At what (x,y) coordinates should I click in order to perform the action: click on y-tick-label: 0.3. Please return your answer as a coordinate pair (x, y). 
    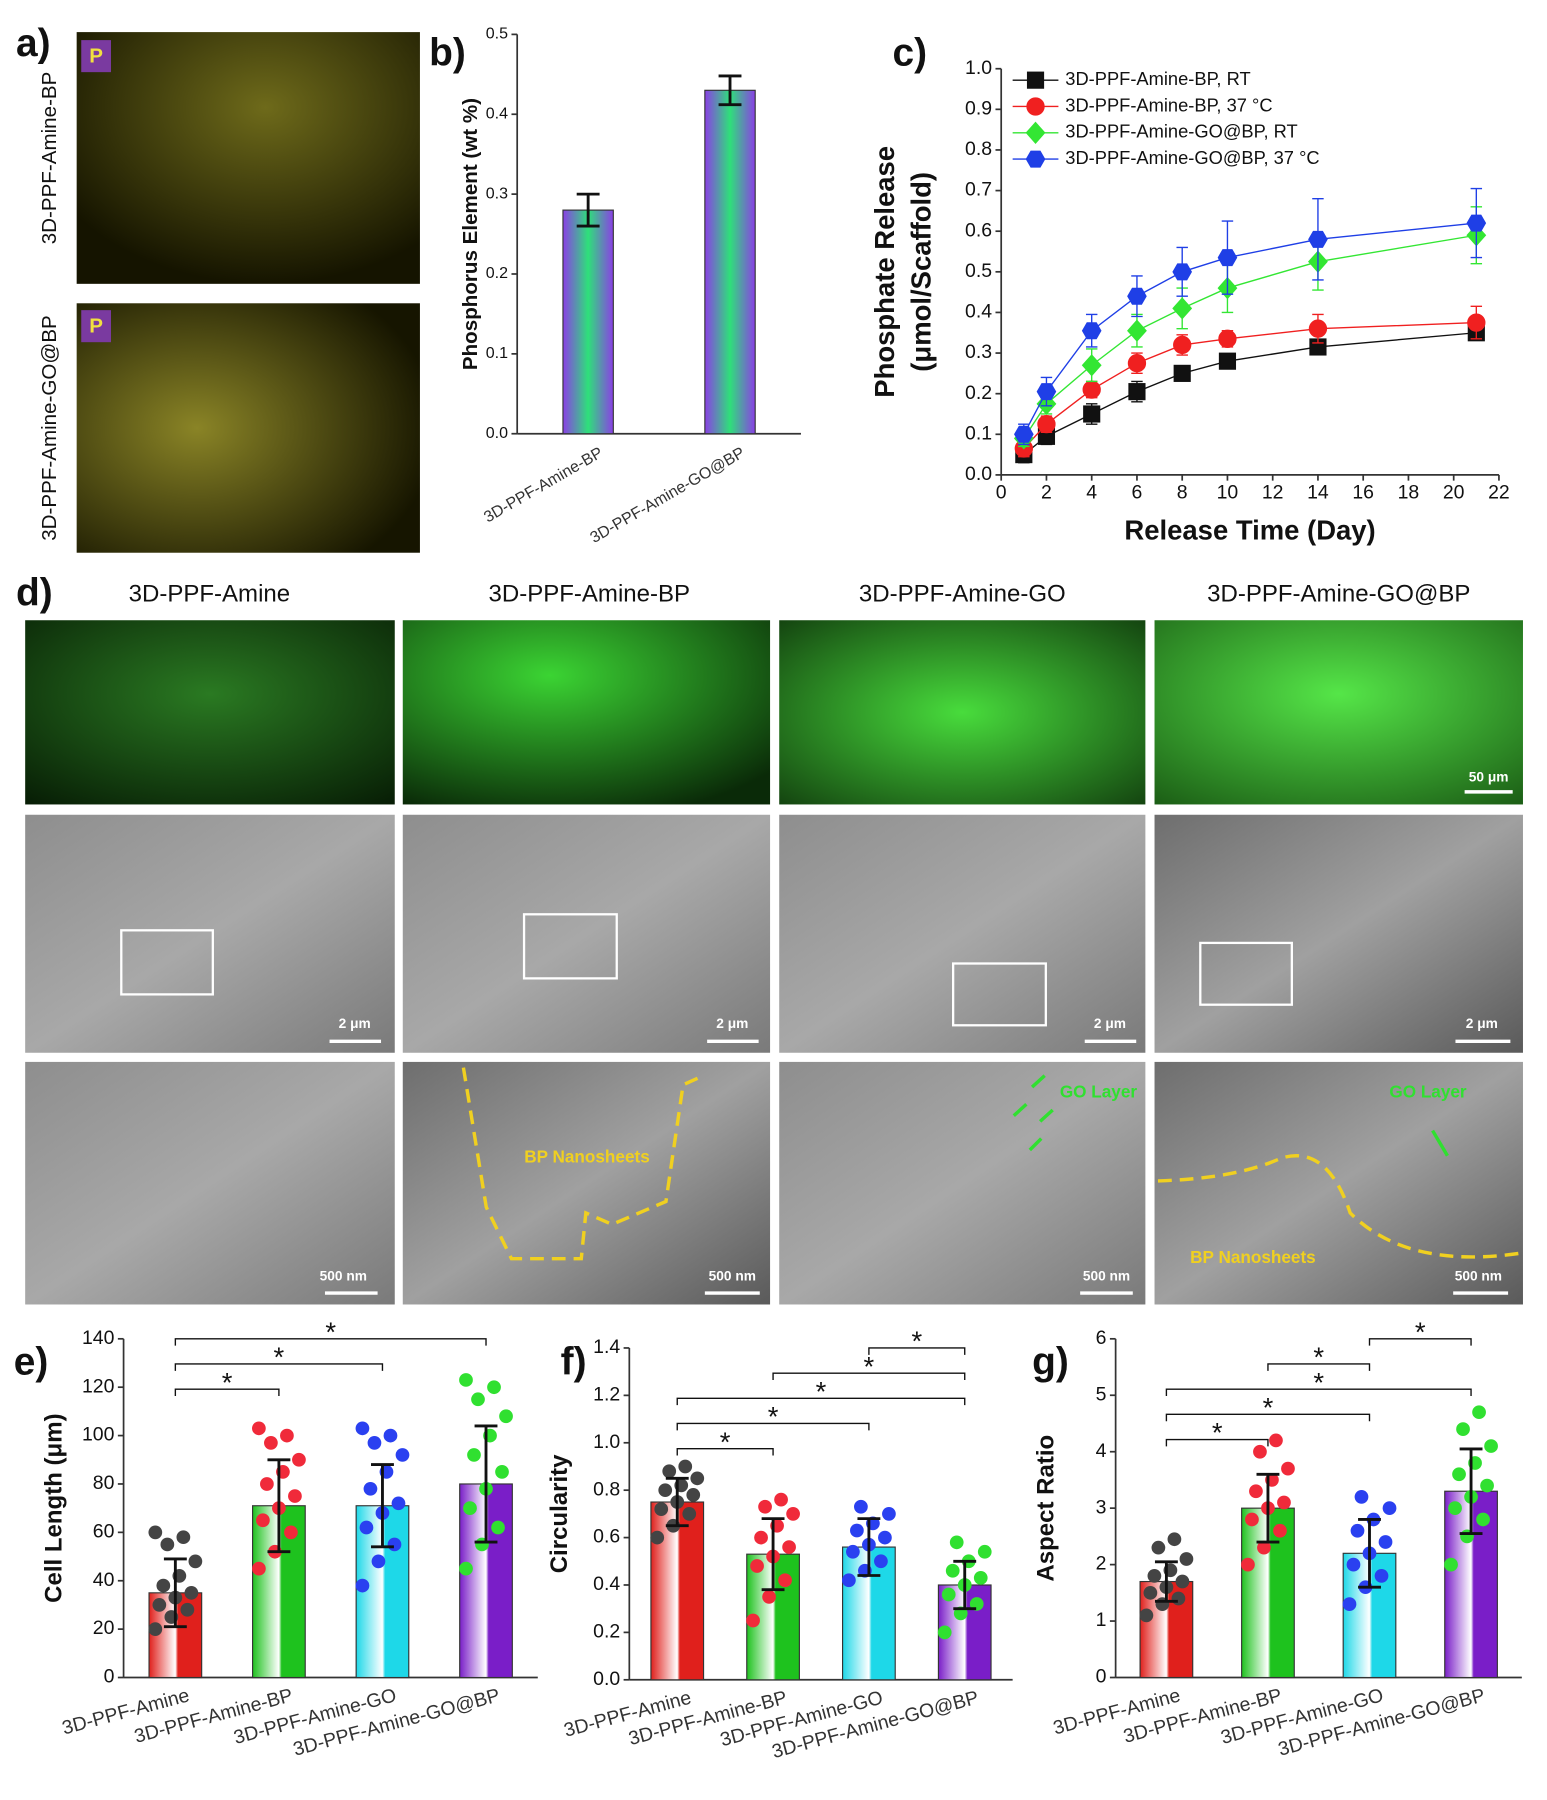
    Looking at the image, I should click on (497, 193).